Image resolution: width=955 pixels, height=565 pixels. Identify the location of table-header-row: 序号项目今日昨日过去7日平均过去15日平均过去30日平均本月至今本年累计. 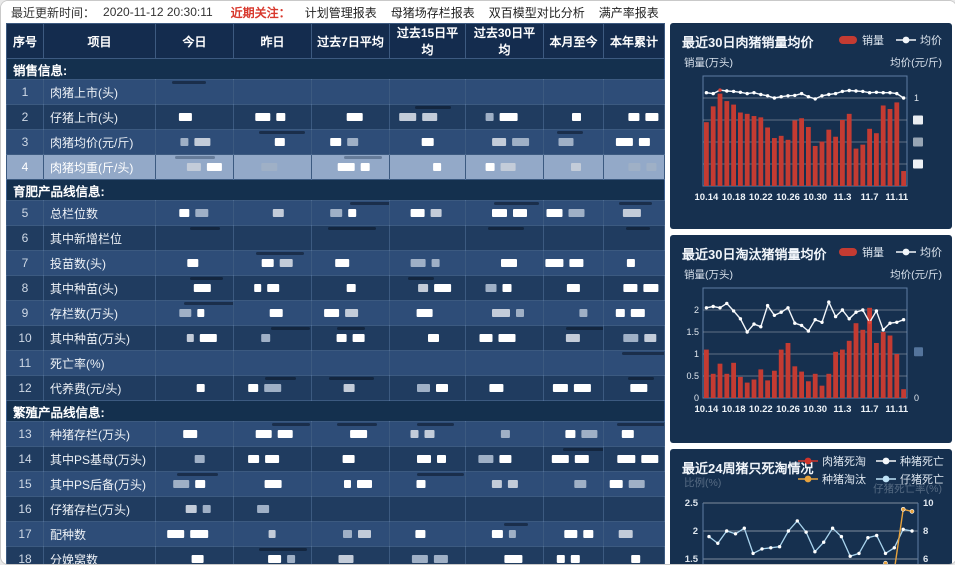
(336, 41).